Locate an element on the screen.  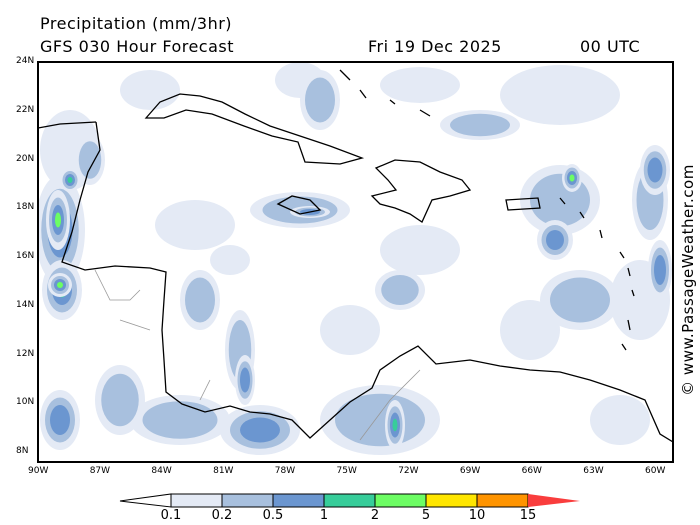
hispaniola-coastline is located at coordinates (421, 191).